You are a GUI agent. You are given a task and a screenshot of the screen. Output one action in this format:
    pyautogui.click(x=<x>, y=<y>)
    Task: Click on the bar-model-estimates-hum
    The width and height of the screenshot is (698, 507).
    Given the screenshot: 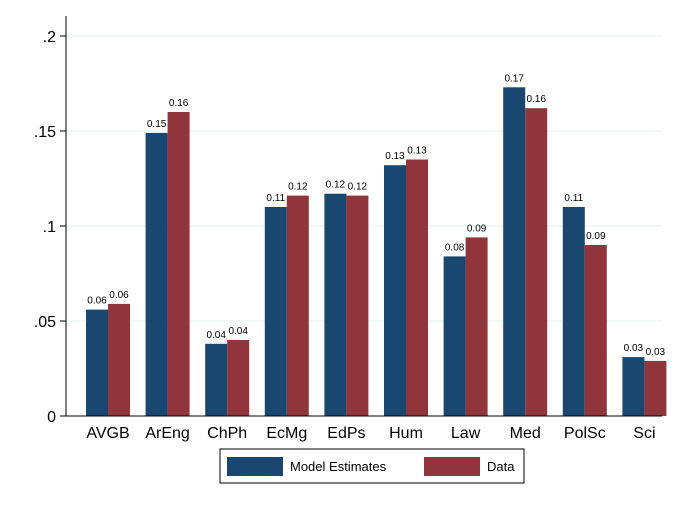 What is the action you would take?
    pyautogui.click(x=395, y=290)
    